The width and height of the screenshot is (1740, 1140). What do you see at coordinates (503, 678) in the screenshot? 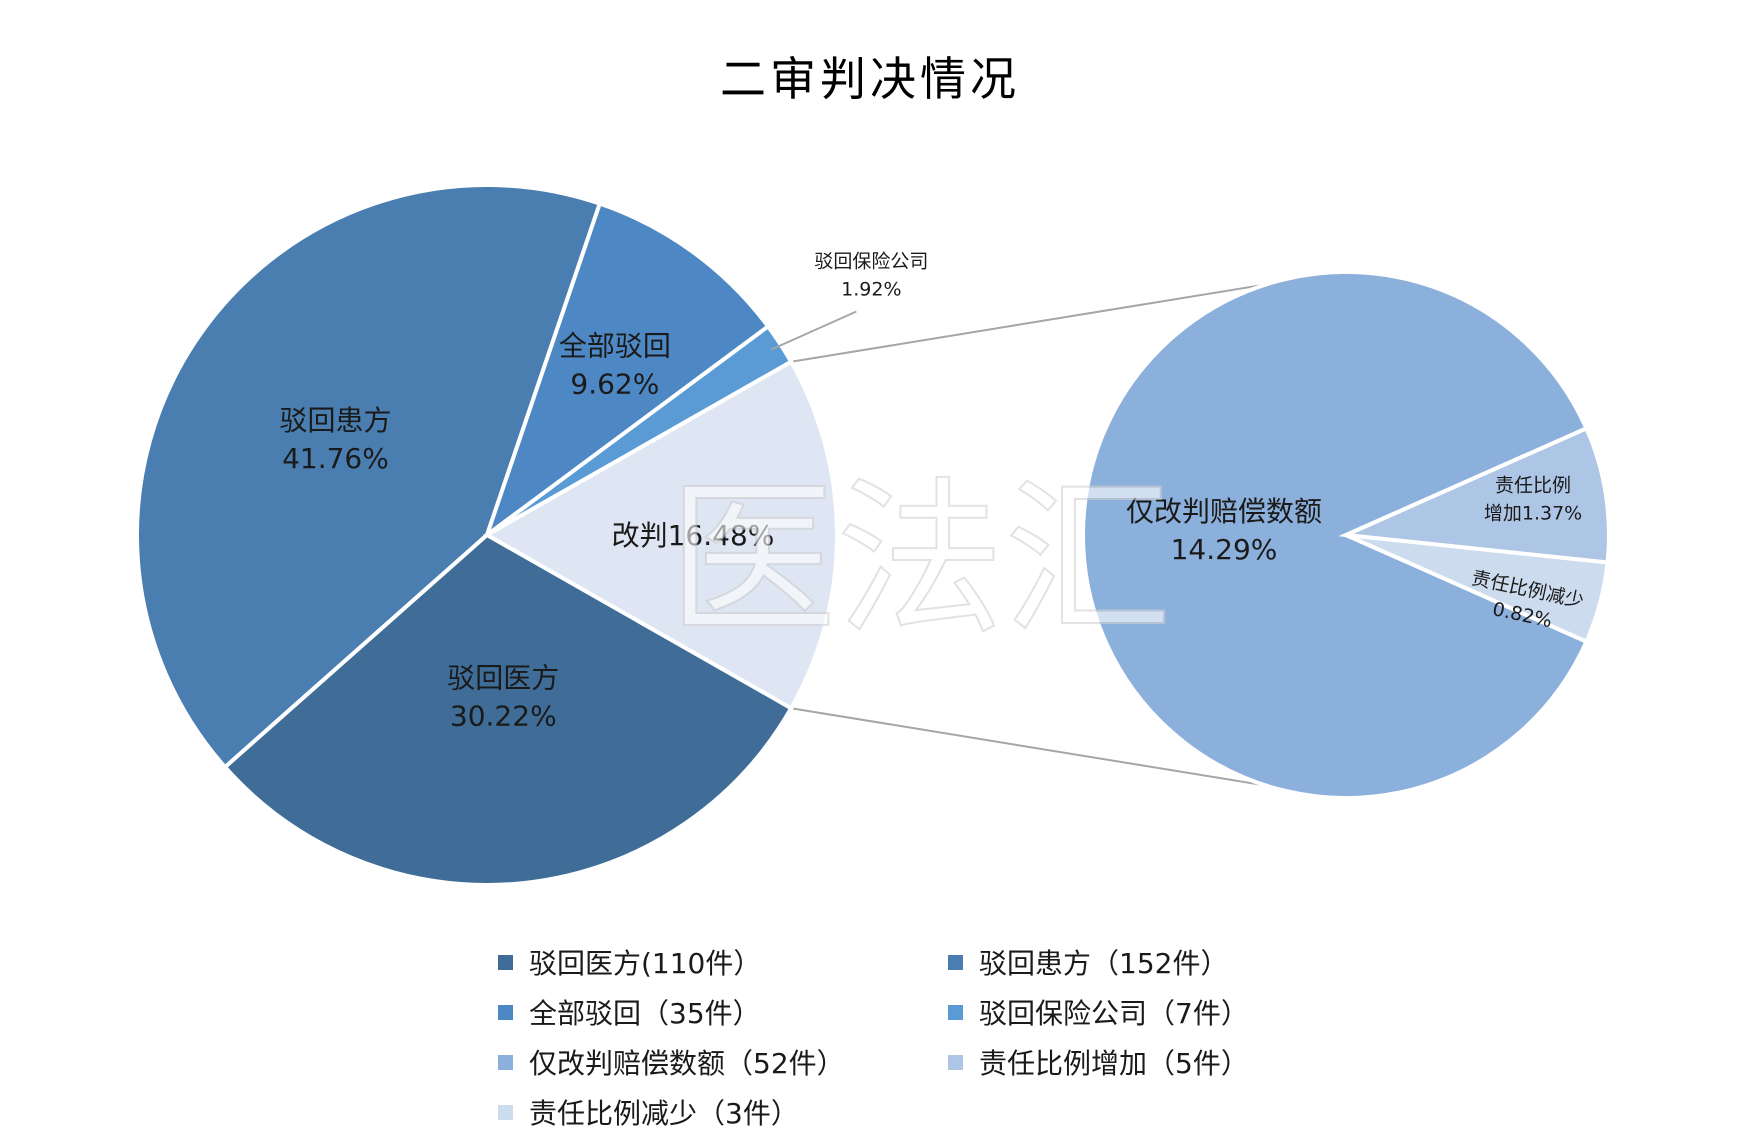
I see `main-label-4-name: 驳回医方` at bounding box center [503, 678].